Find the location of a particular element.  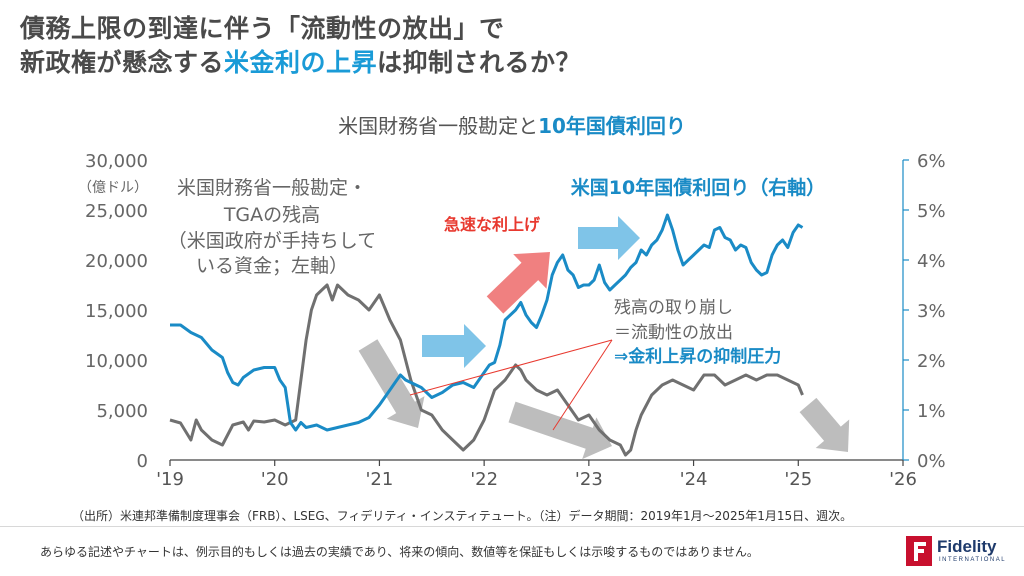

title-line-2-a: 新政権が懸念する is located at coordinates (122, 62).